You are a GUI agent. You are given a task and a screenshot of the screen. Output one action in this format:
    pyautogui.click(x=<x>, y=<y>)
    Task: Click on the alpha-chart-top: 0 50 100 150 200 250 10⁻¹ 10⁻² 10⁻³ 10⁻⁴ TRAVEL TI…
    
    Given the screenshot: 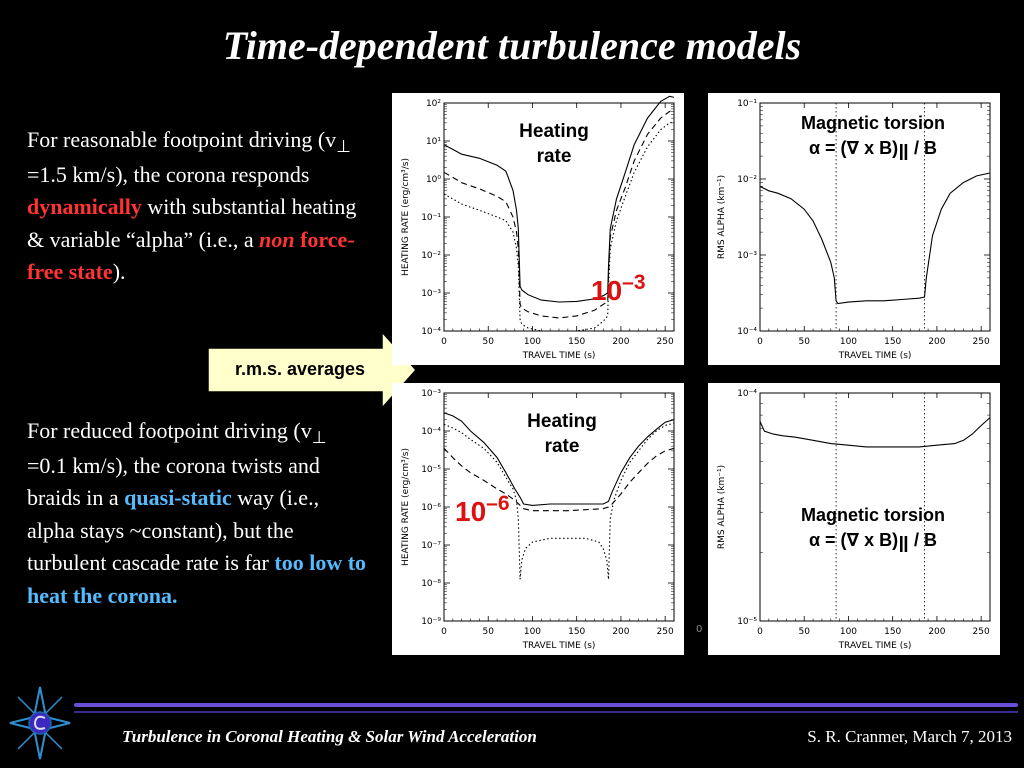 What is the action you would take?
    pyautogui.click(x=854, y=230)
    